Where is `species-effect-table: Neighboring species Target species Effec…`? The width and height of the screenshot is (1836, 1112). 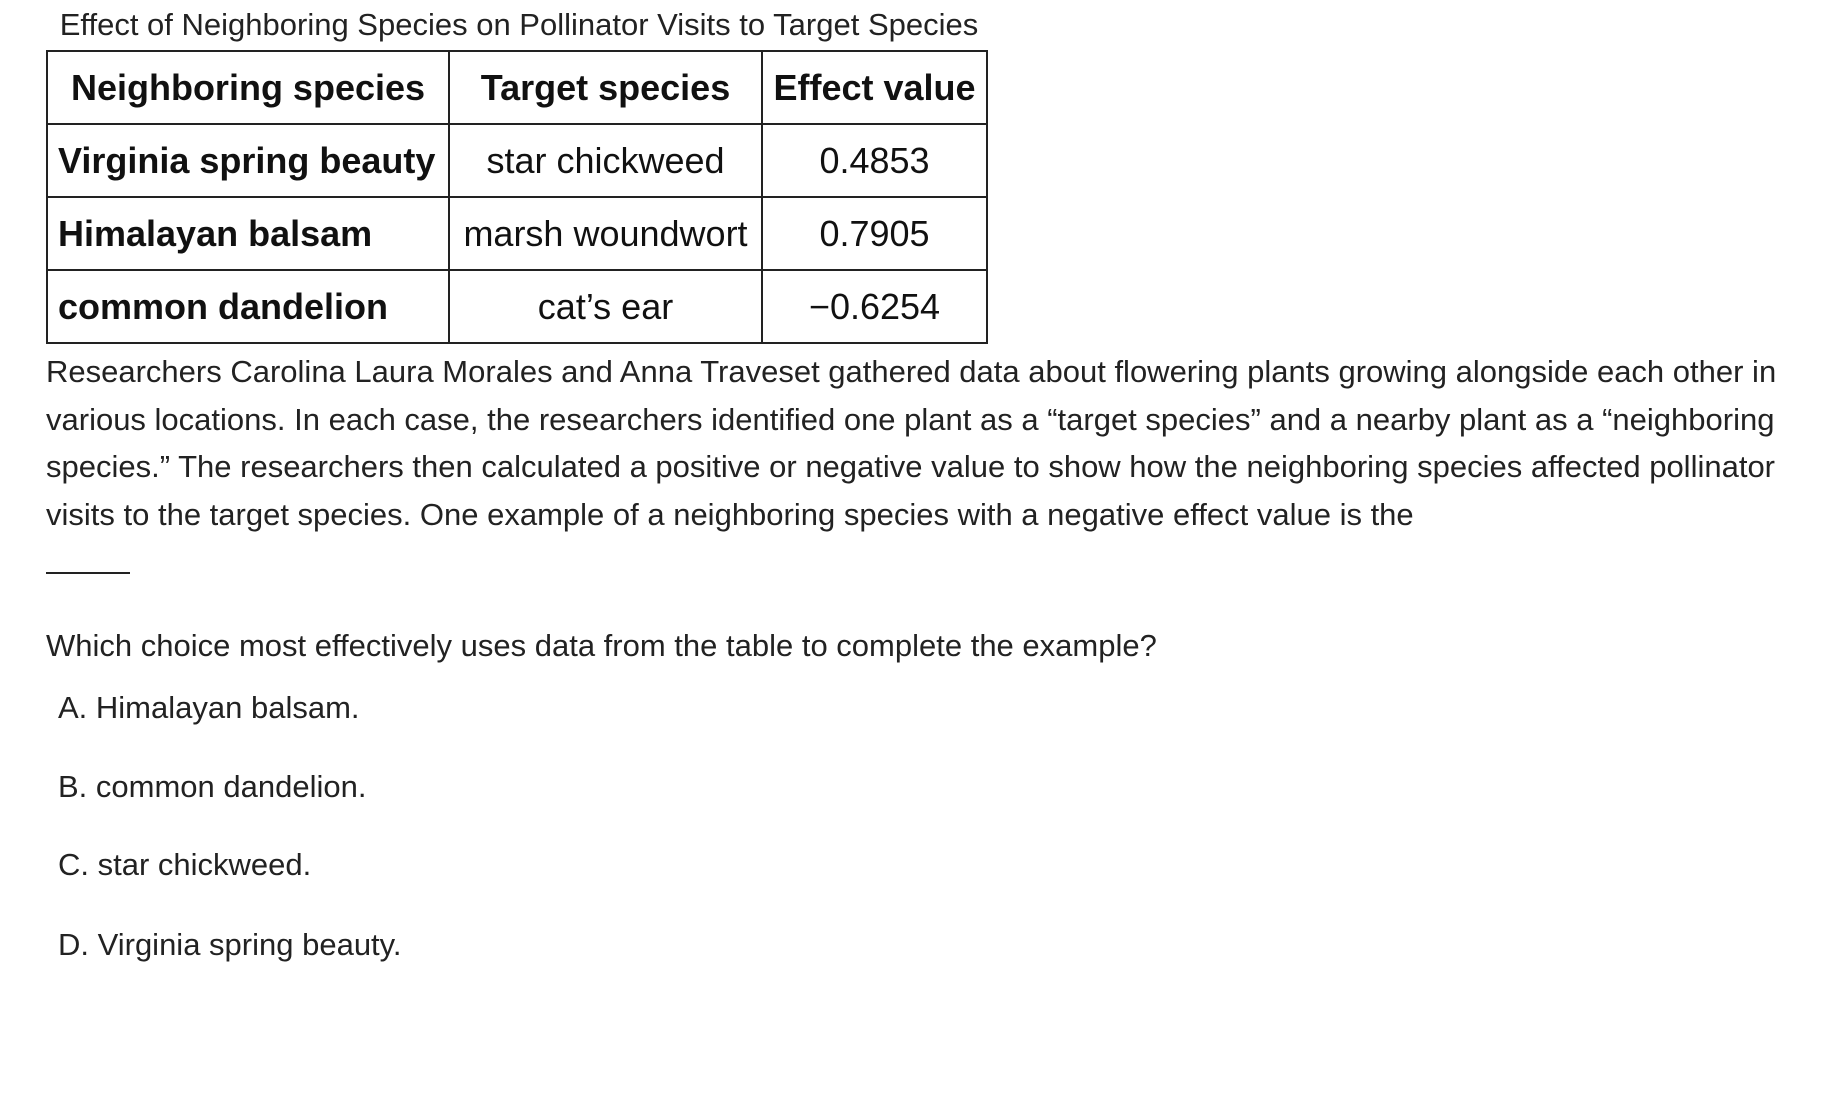
species-effect-table: Neighboring species Target species Effec… is located at coordinates (517, 197).